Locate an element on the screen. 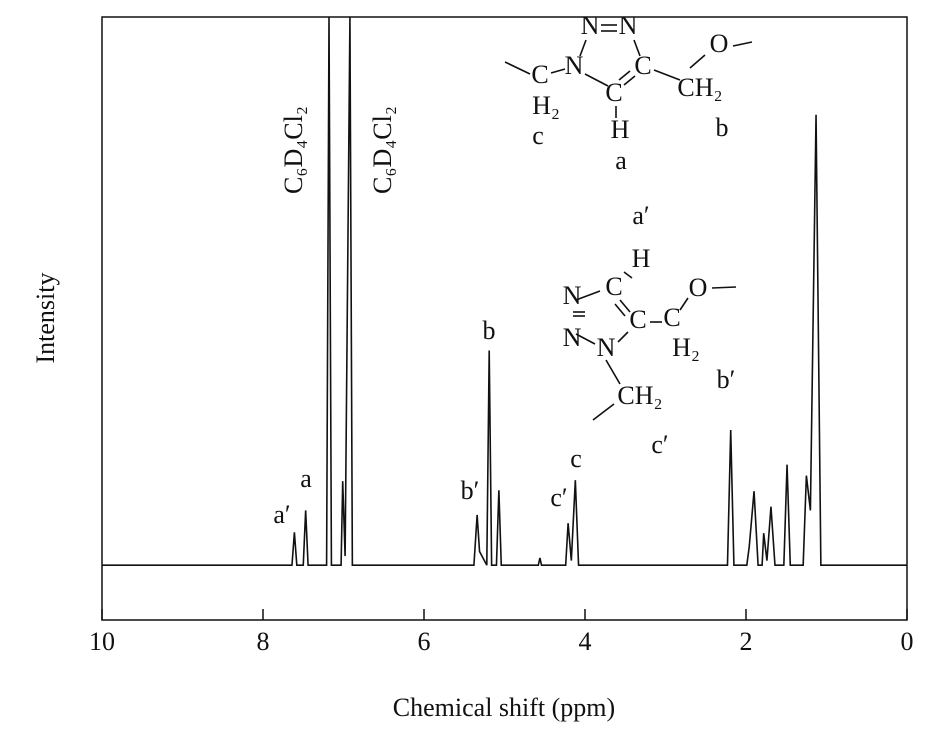  structure-bonds is located at coordinates (628, 222).